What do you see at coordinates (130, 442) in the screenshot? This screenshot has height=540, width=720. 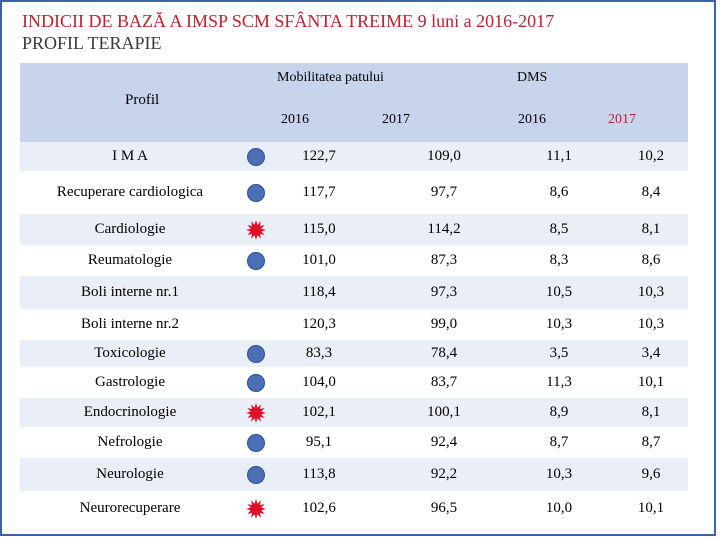 I see `cell-profil: Nefrologie` at bounding box center [130, 442].